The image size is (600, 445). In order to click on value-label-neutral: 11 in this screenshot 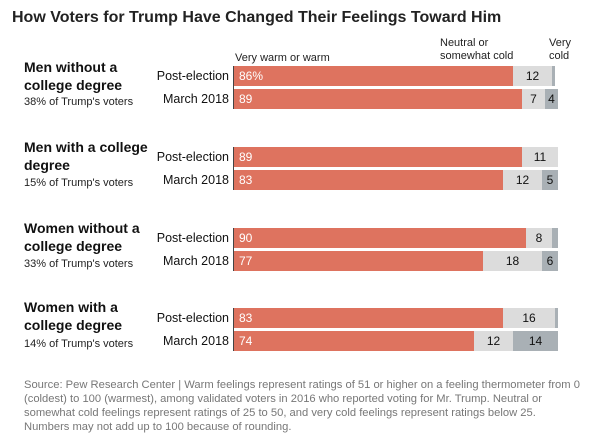, I will do `click(540, 157)`.